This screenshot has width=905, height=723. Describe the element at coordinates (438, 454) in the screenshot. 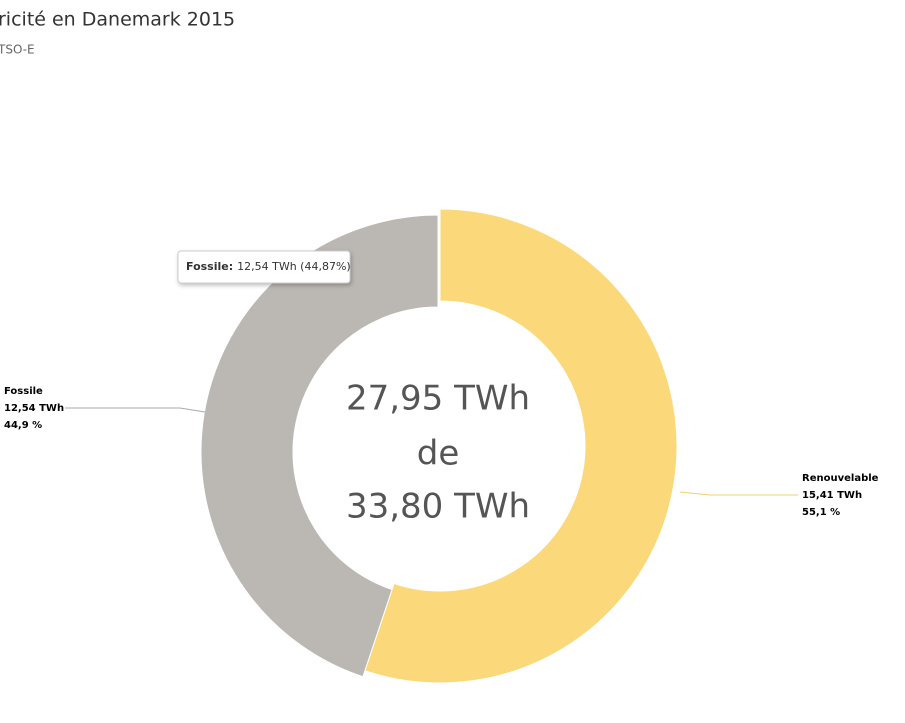

I see `center-text: de` at that location.